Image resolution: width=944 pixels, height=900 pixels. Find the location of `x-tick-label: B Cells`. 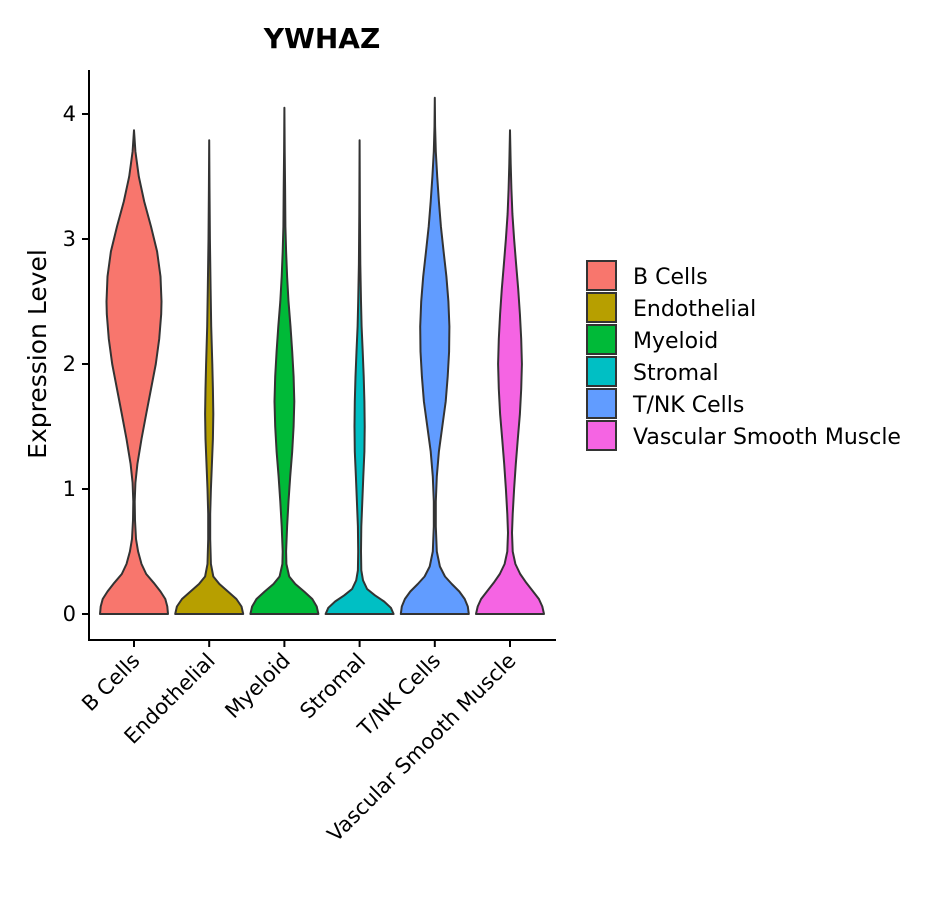

x-tick-label: B Cells is located at coordinates (110, 682).